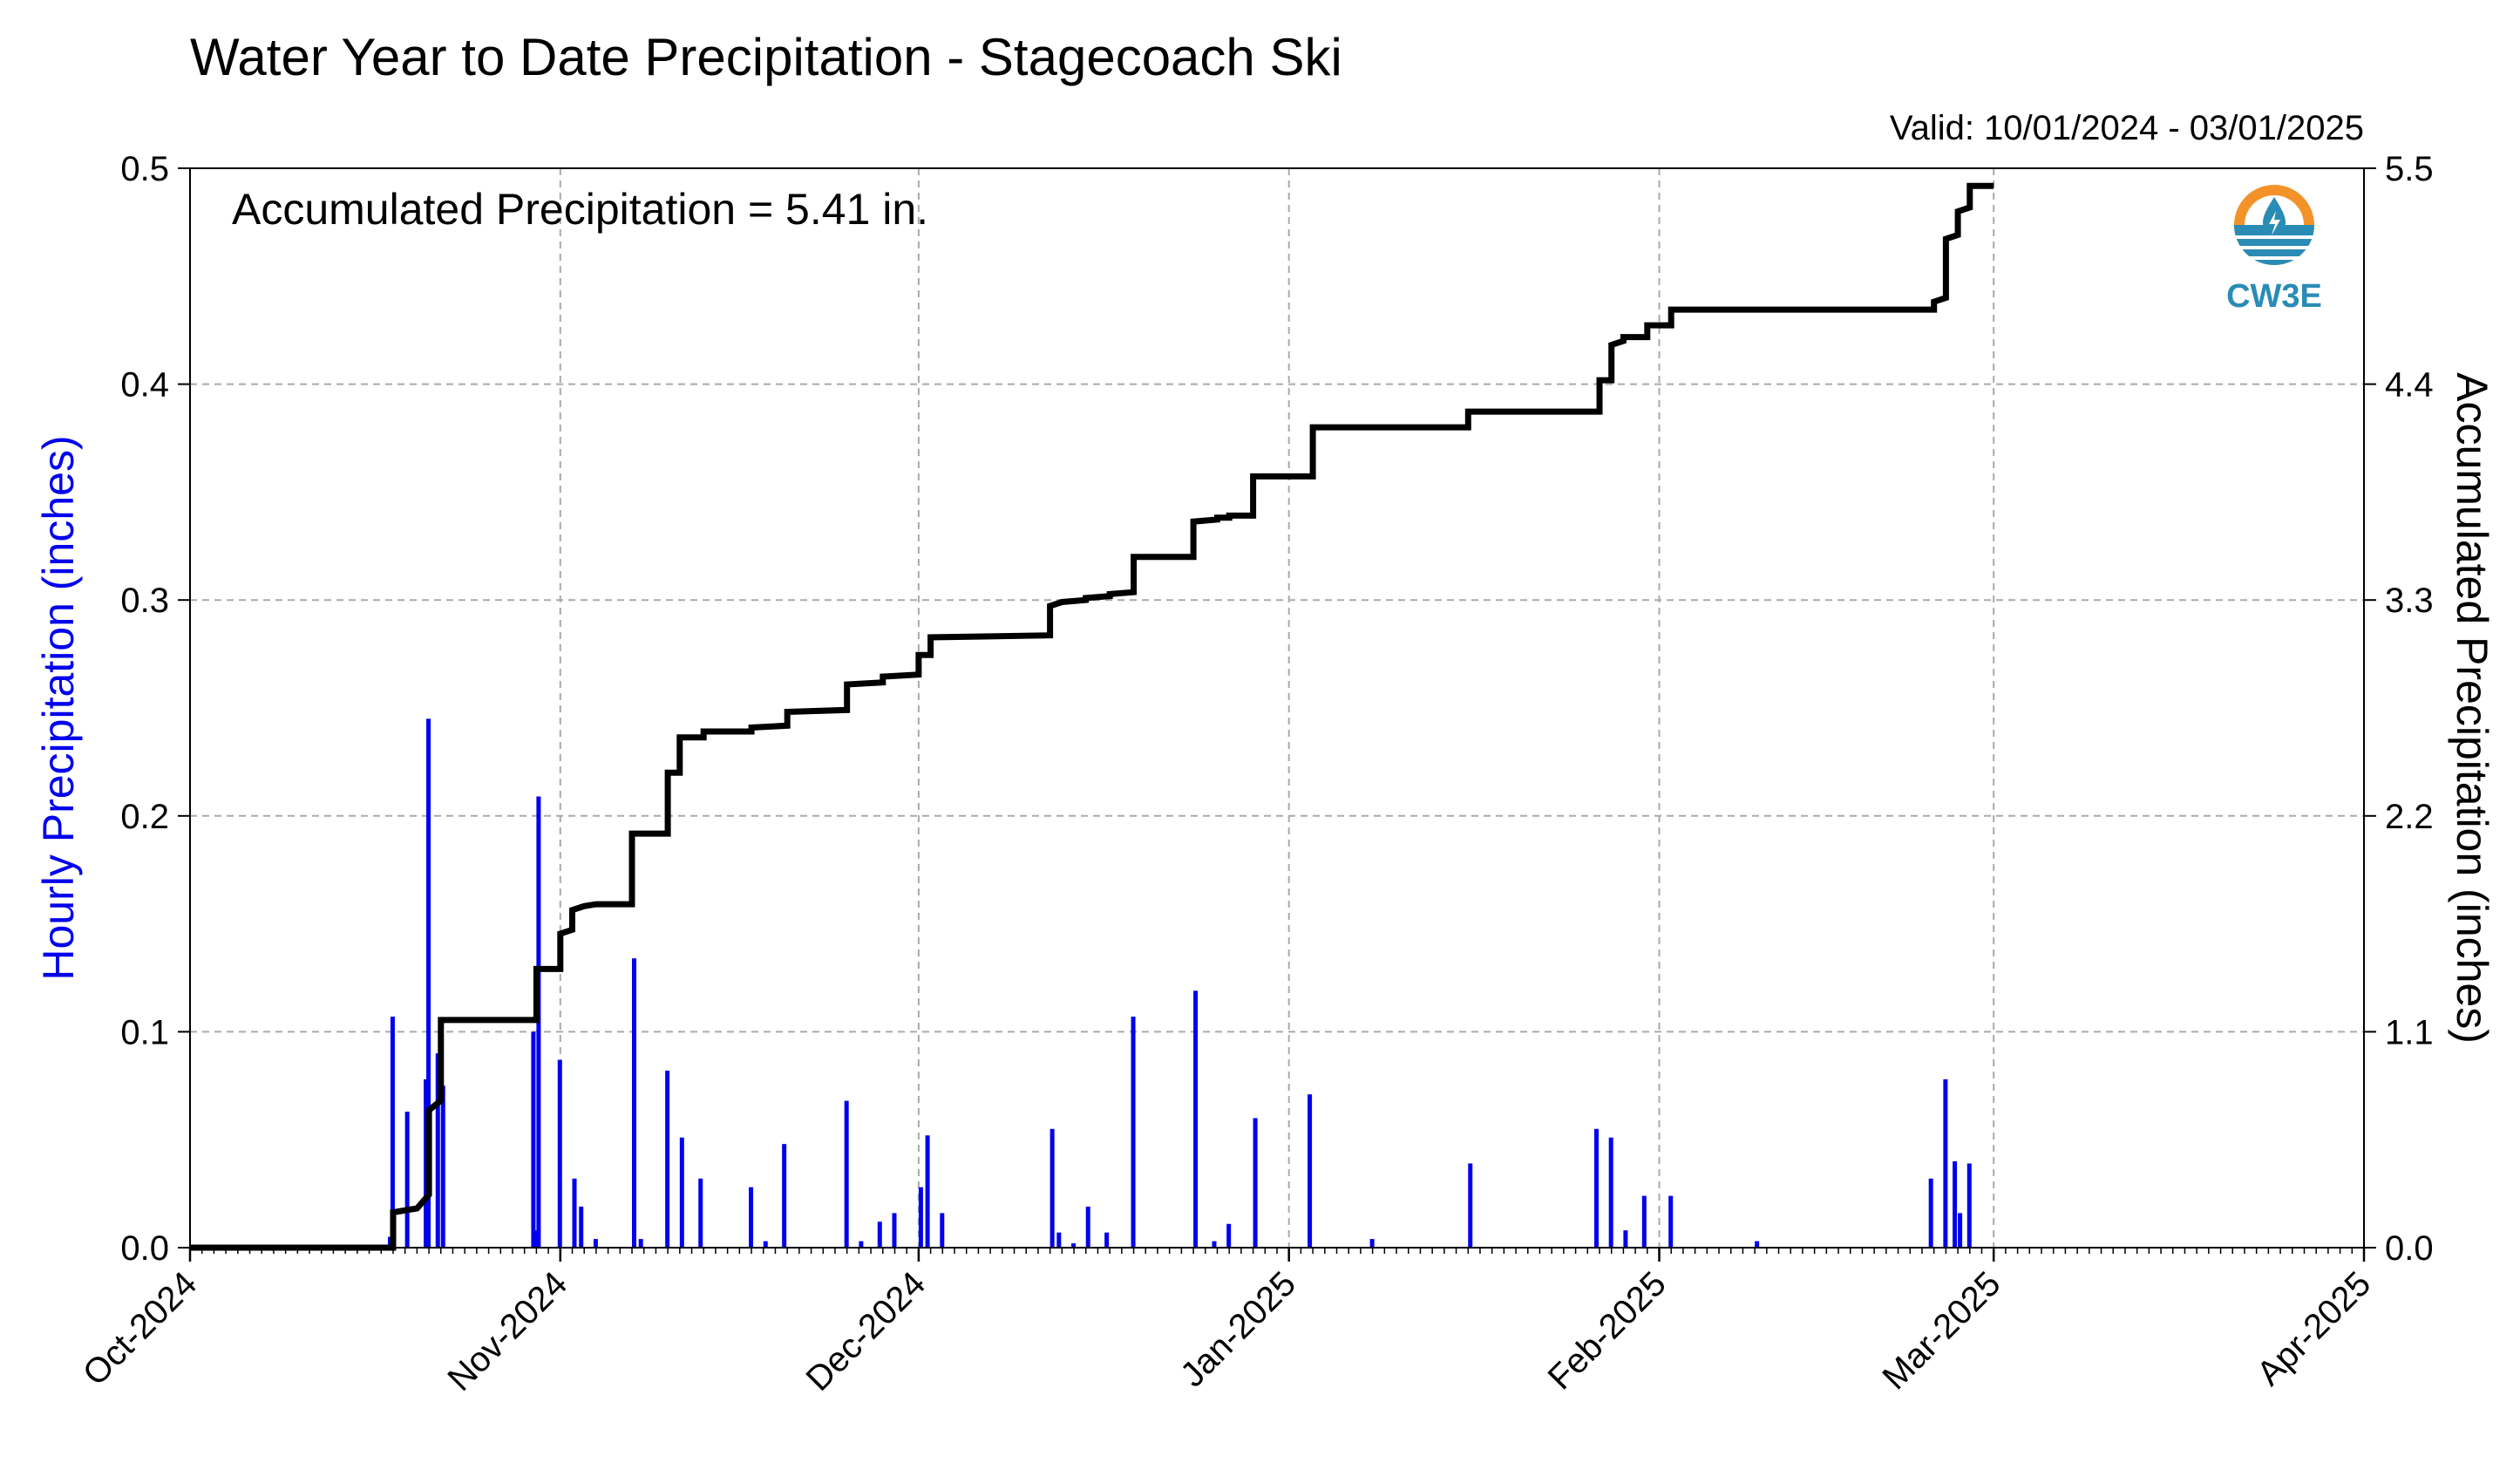 Image resolution: width=2520 pixels, height=1463 pixels. I want to click on right-tick-label: 0.0, so click(2409, 1248).